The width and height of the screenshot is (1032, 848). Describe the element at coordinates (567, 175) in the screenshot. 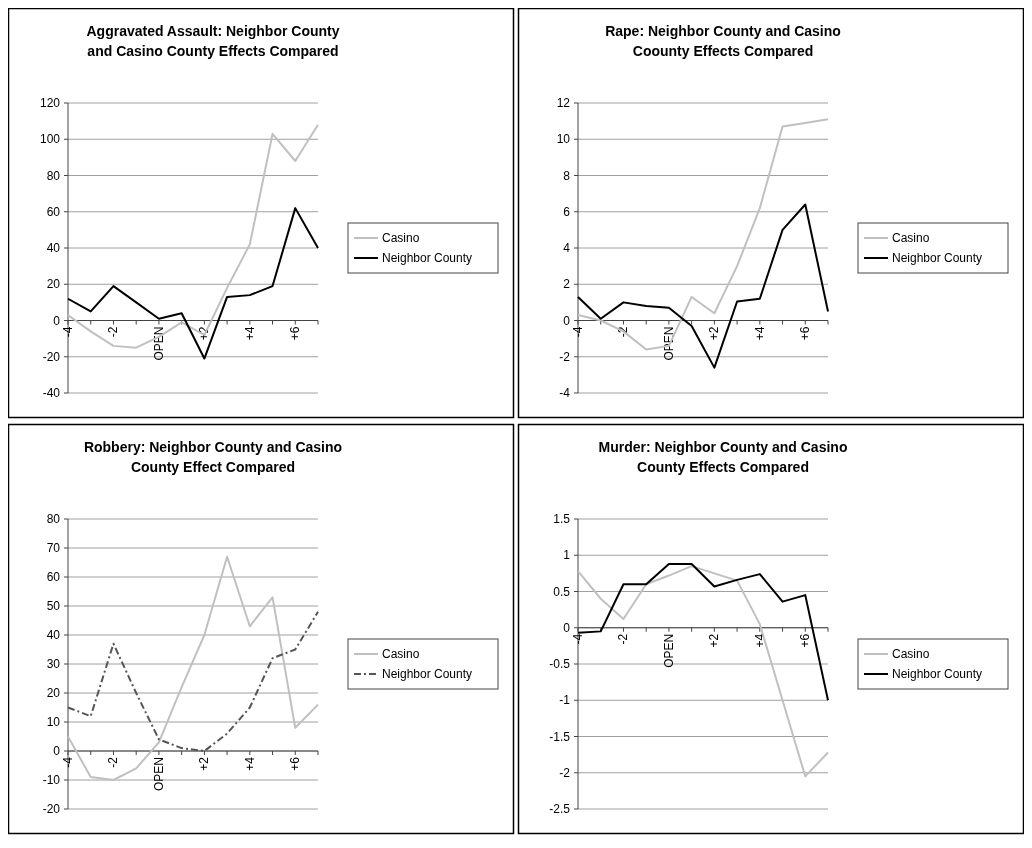

I see `y-tick-label: 8` at that location.